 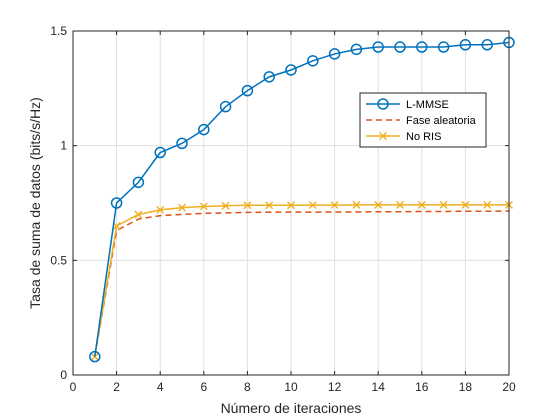 What do you see at coordinates (466, 387) in the screenshot?
I see `x-tick-label: 18` at bounding box center [466, 387].